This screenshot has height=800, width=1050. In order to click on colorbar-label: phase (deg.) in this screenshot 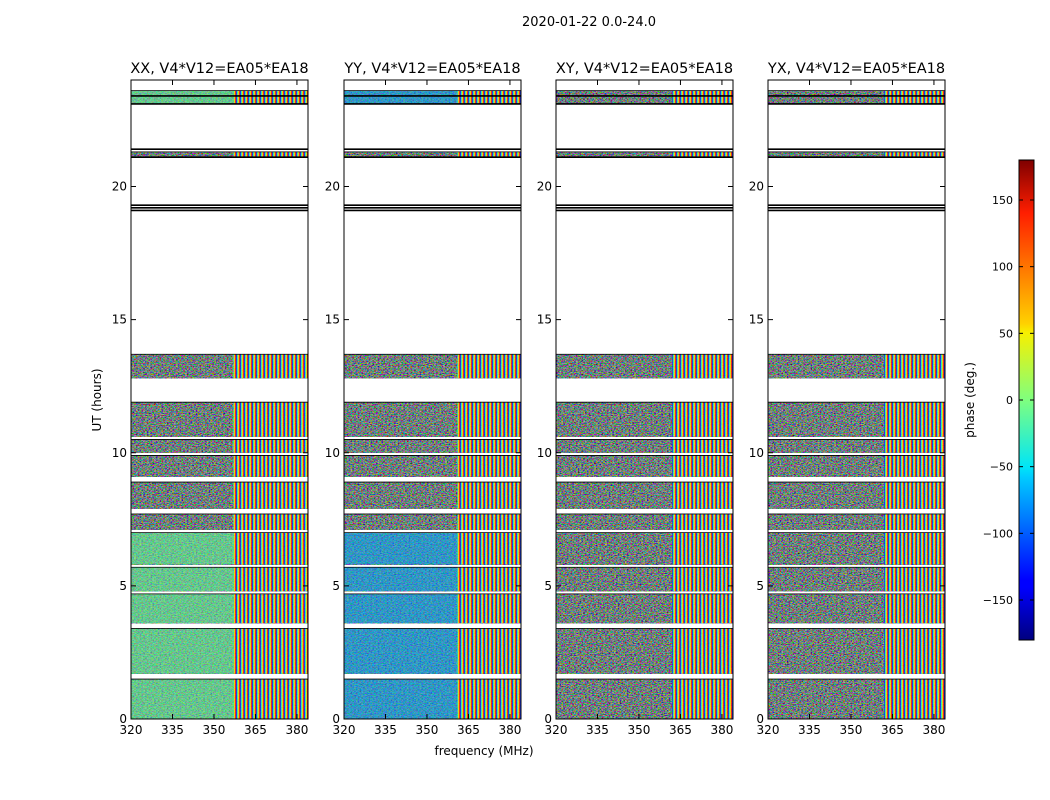, I will do `click(970, 400)`.